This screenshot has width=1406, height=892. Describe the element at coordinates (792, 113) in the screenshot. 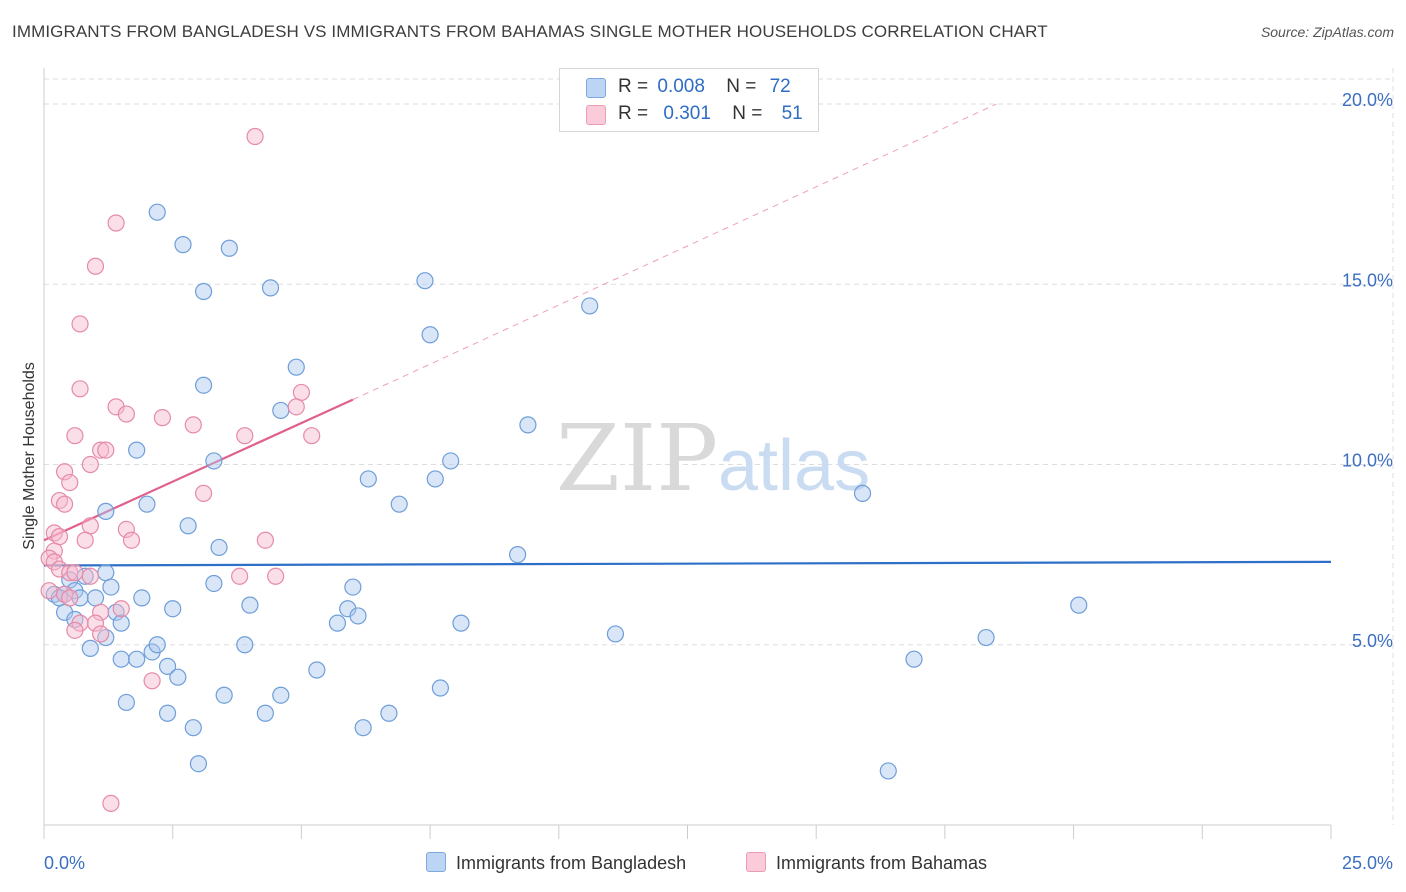

I see `legend-n-value: 51` at that location.